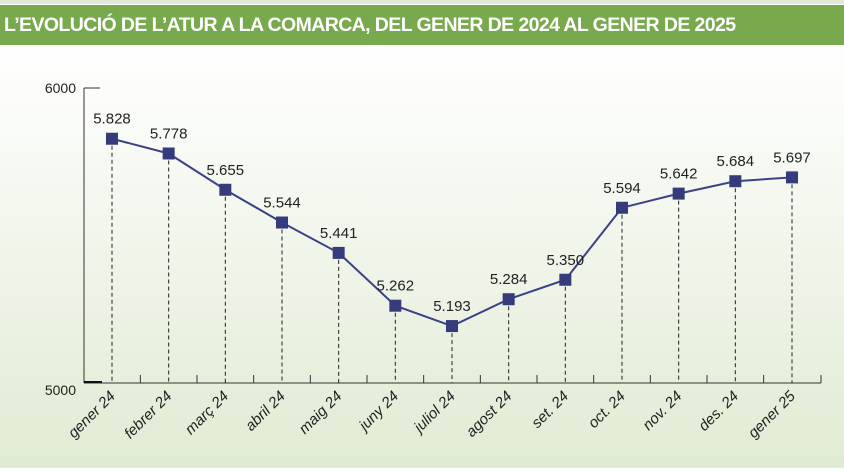 Image resolution: width=844 pixels, height=474 pixels. What do you see at coordinates (662, 411) in the screenshot?
I see `x-tick-label: nov. 24` at bounding box center [662, 411].